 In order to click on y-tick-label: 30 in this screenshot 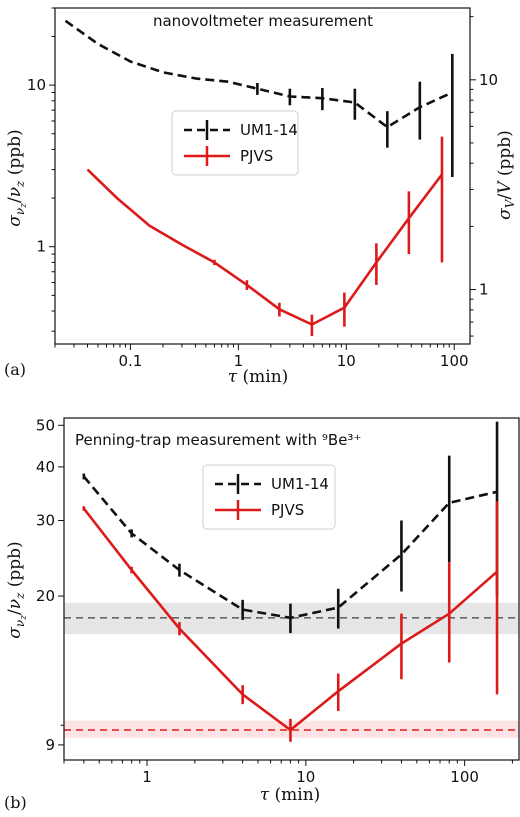, I will do `click(45, 521)`.